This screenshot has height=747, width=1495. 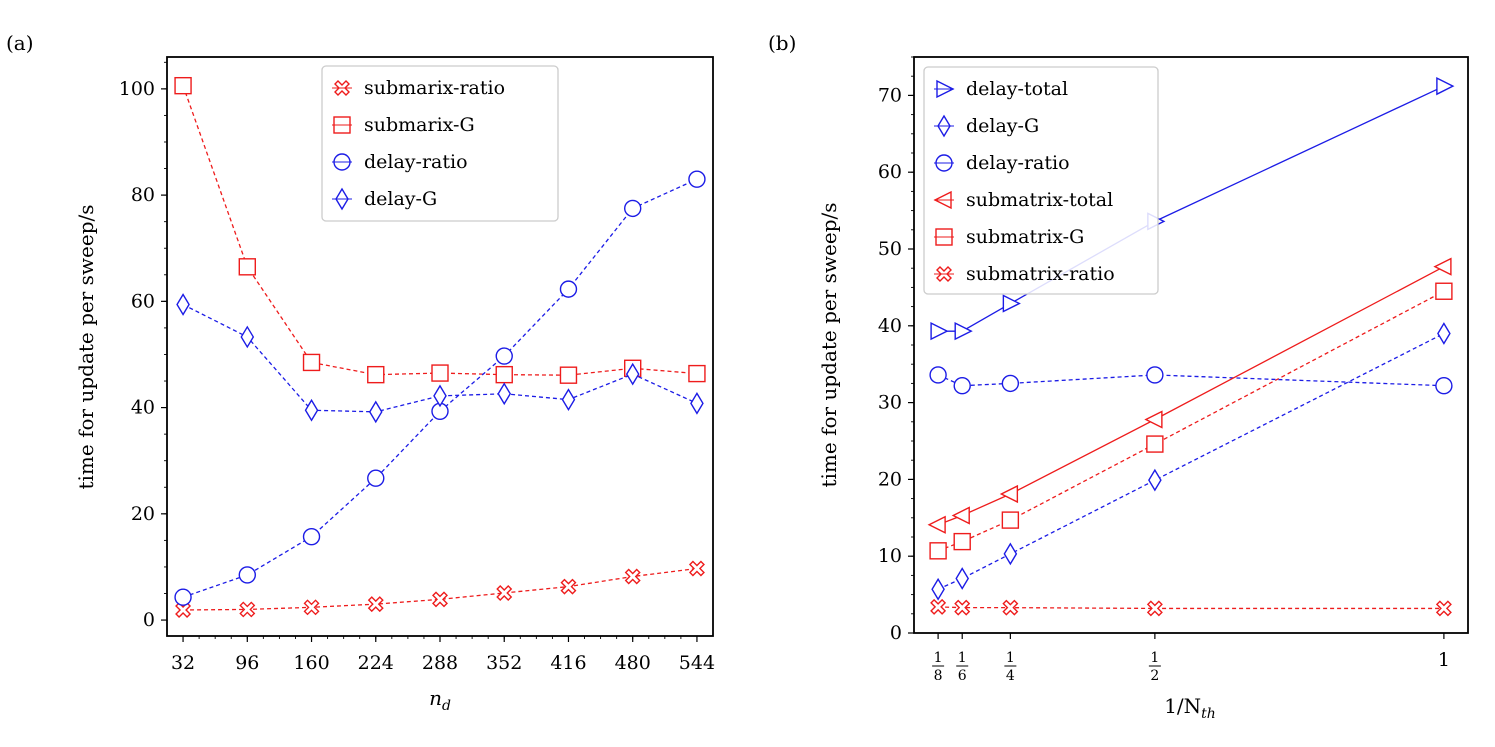 I want to click on panel-b-x-axis-label: 1/Nth, so click(x=1190, y=708).